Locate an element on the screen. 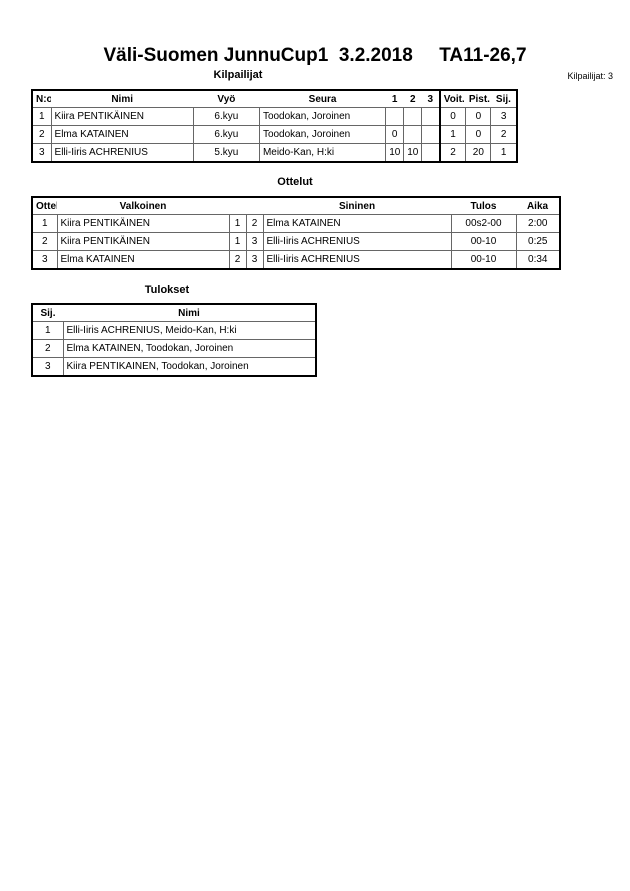  table-row: 2 Elma KATAINEN, Toodokan, Joroinen is located at coordinates (174, 348).